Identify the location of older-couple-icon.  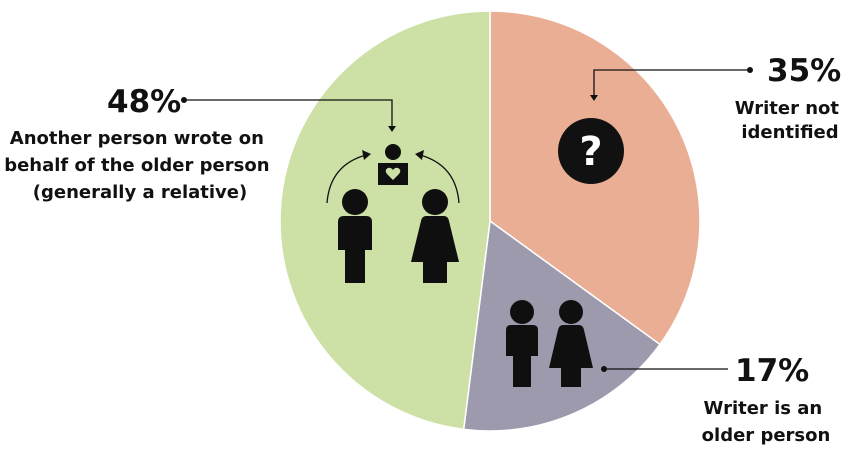
(549, 343).